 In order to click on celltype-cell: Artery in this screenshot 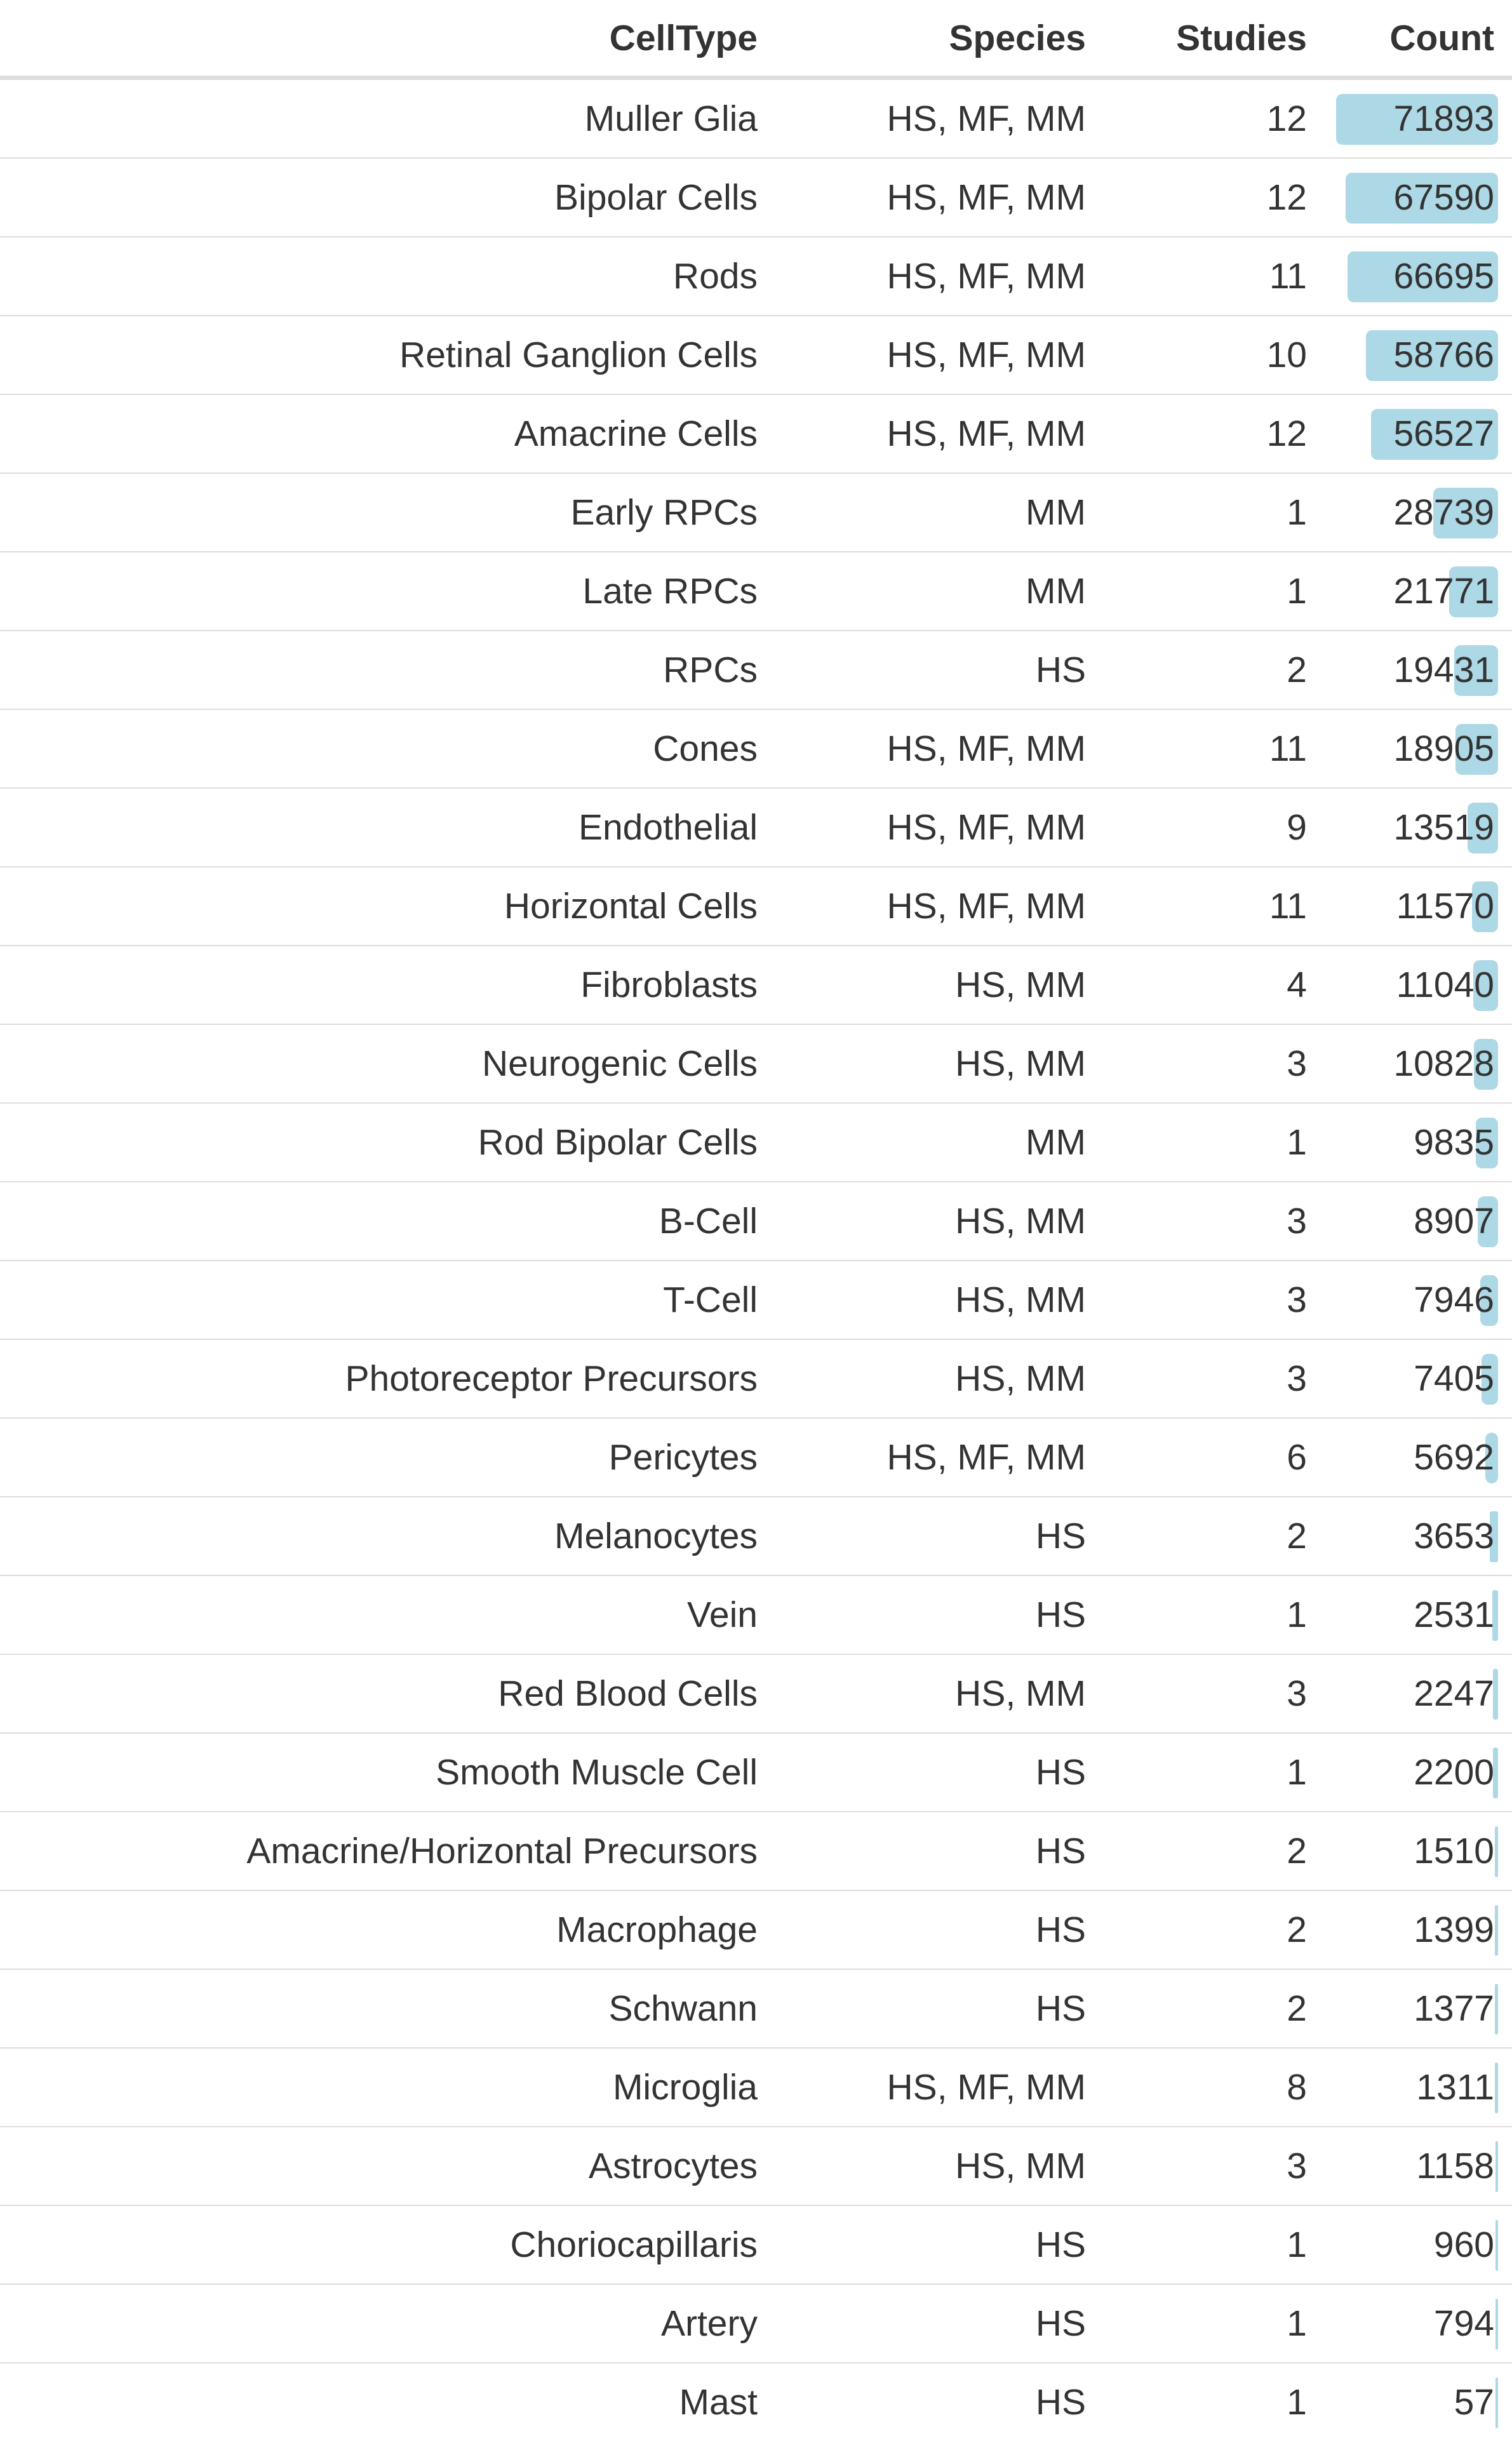, I will do `click(709, 2323)`.